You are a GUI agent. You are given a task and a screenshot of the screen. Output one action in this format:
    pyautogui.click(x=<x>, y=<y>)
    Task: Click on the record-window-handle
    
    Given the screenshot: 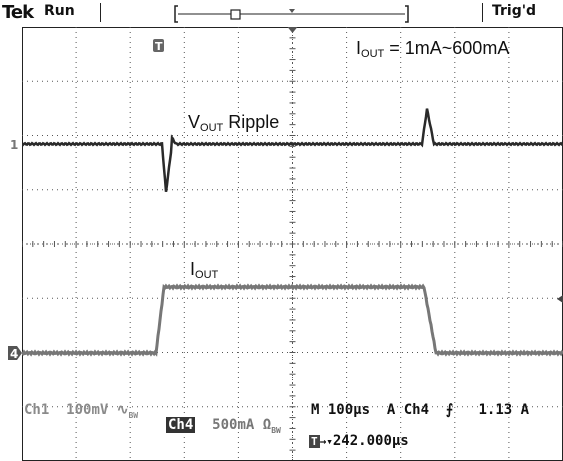 What is the action you would take?
    pyautogui.click(x=235, y=14)
    